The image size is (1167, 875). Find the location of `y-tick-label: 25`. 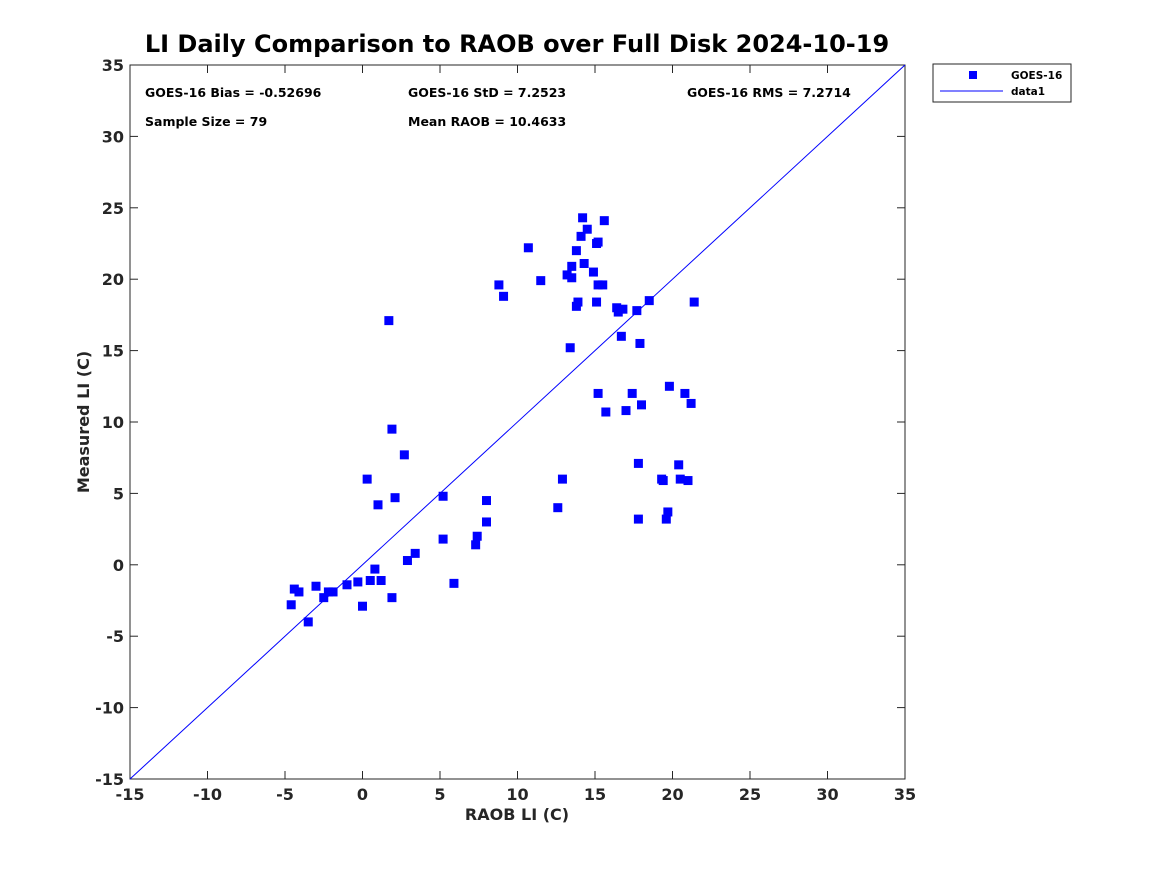

y-tick-label: 25 is located at coordinates (113, 208).